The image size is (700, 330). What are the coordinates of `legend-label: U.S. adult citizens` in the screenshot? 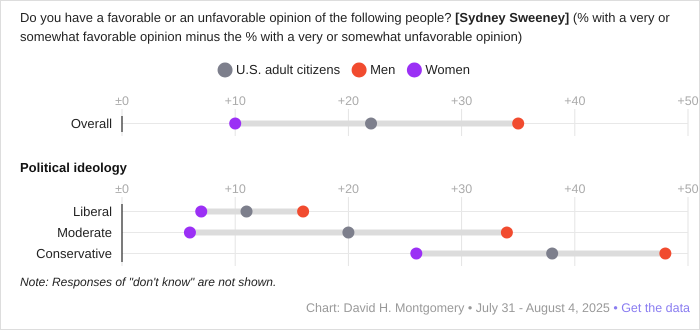 It's located at (288, 69).